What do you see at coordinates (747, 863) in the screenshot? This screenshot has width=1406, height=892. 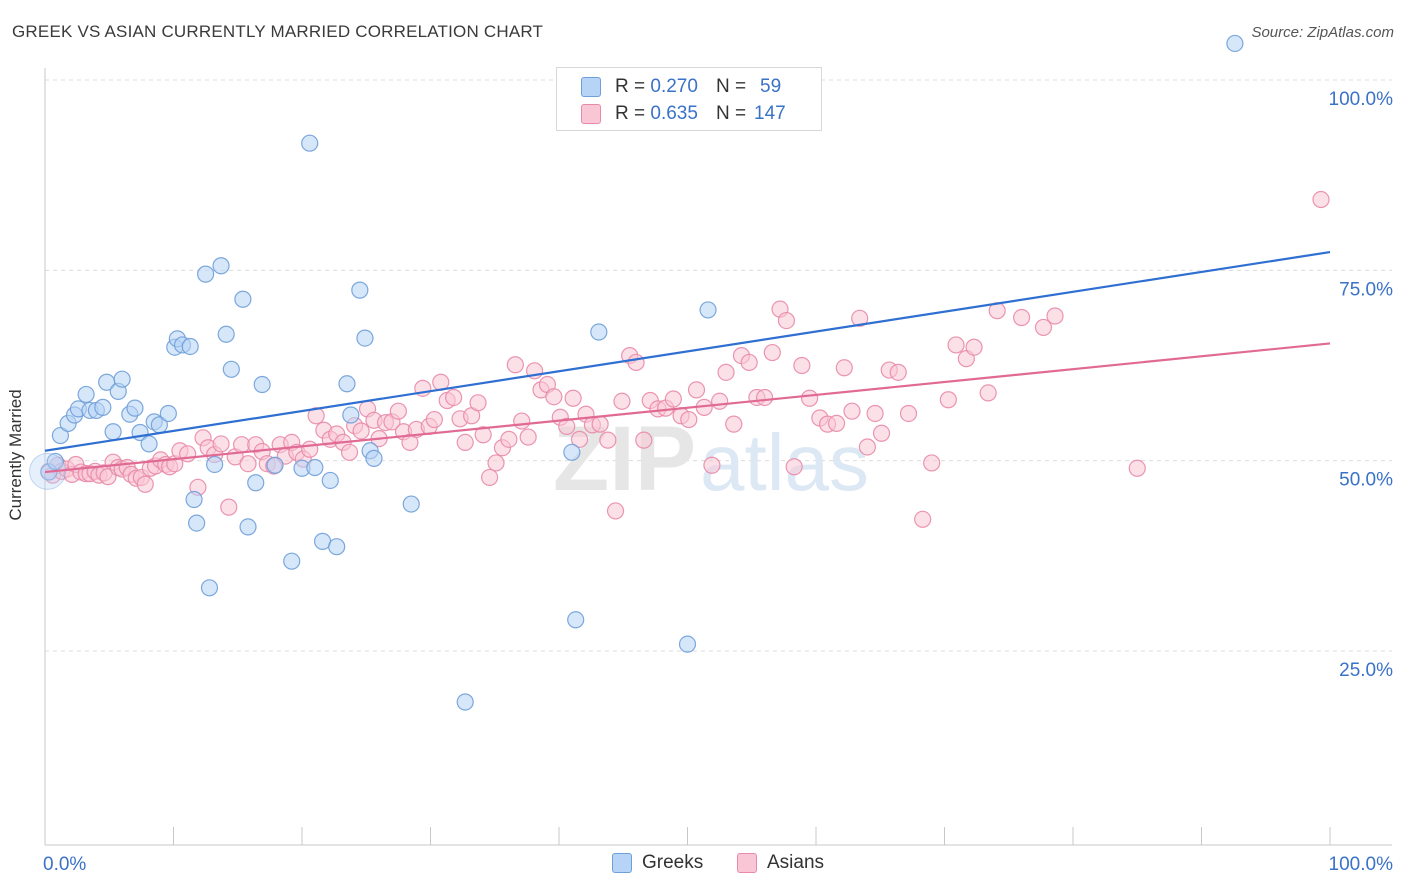 I see `asians-legend-swatch` at bounding box center [747, 863].